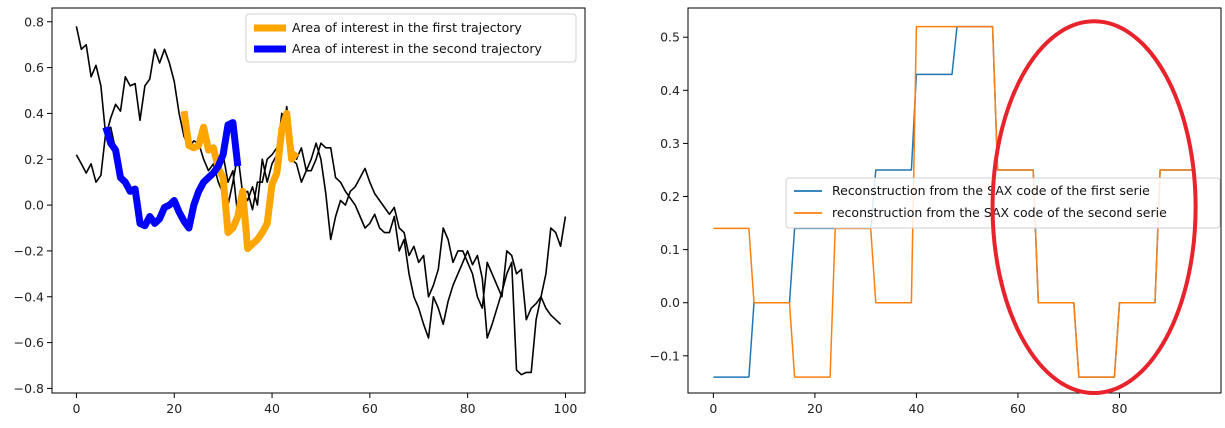 The image size is (1225, 428). I want to click on left-y-tick-label: 0.6, so click(34, 67).